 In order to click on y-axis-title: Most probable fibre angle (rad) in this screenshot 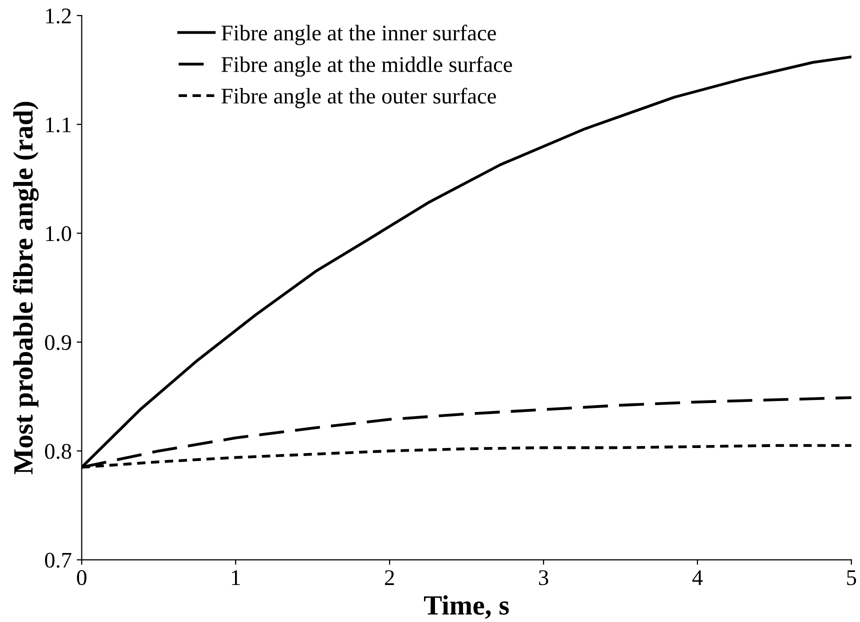, I will do `click(25, 288)`.